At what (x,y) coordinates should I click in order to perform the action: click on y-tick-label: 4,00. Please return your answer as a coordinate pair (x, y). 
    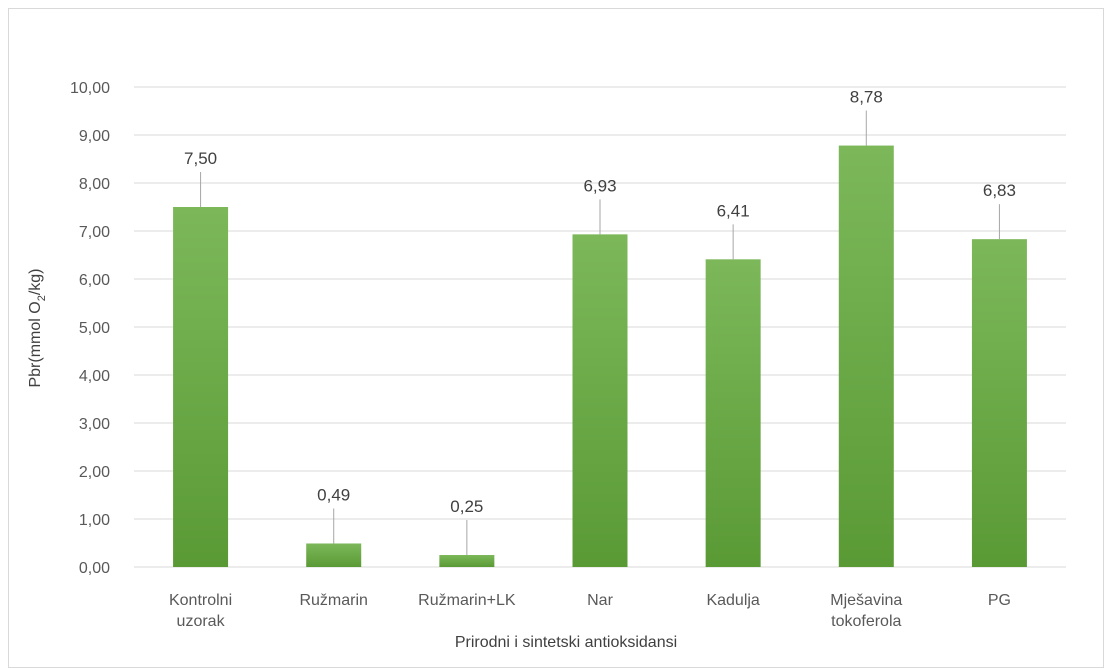
    Looking at the image, I should click on (94, 376).